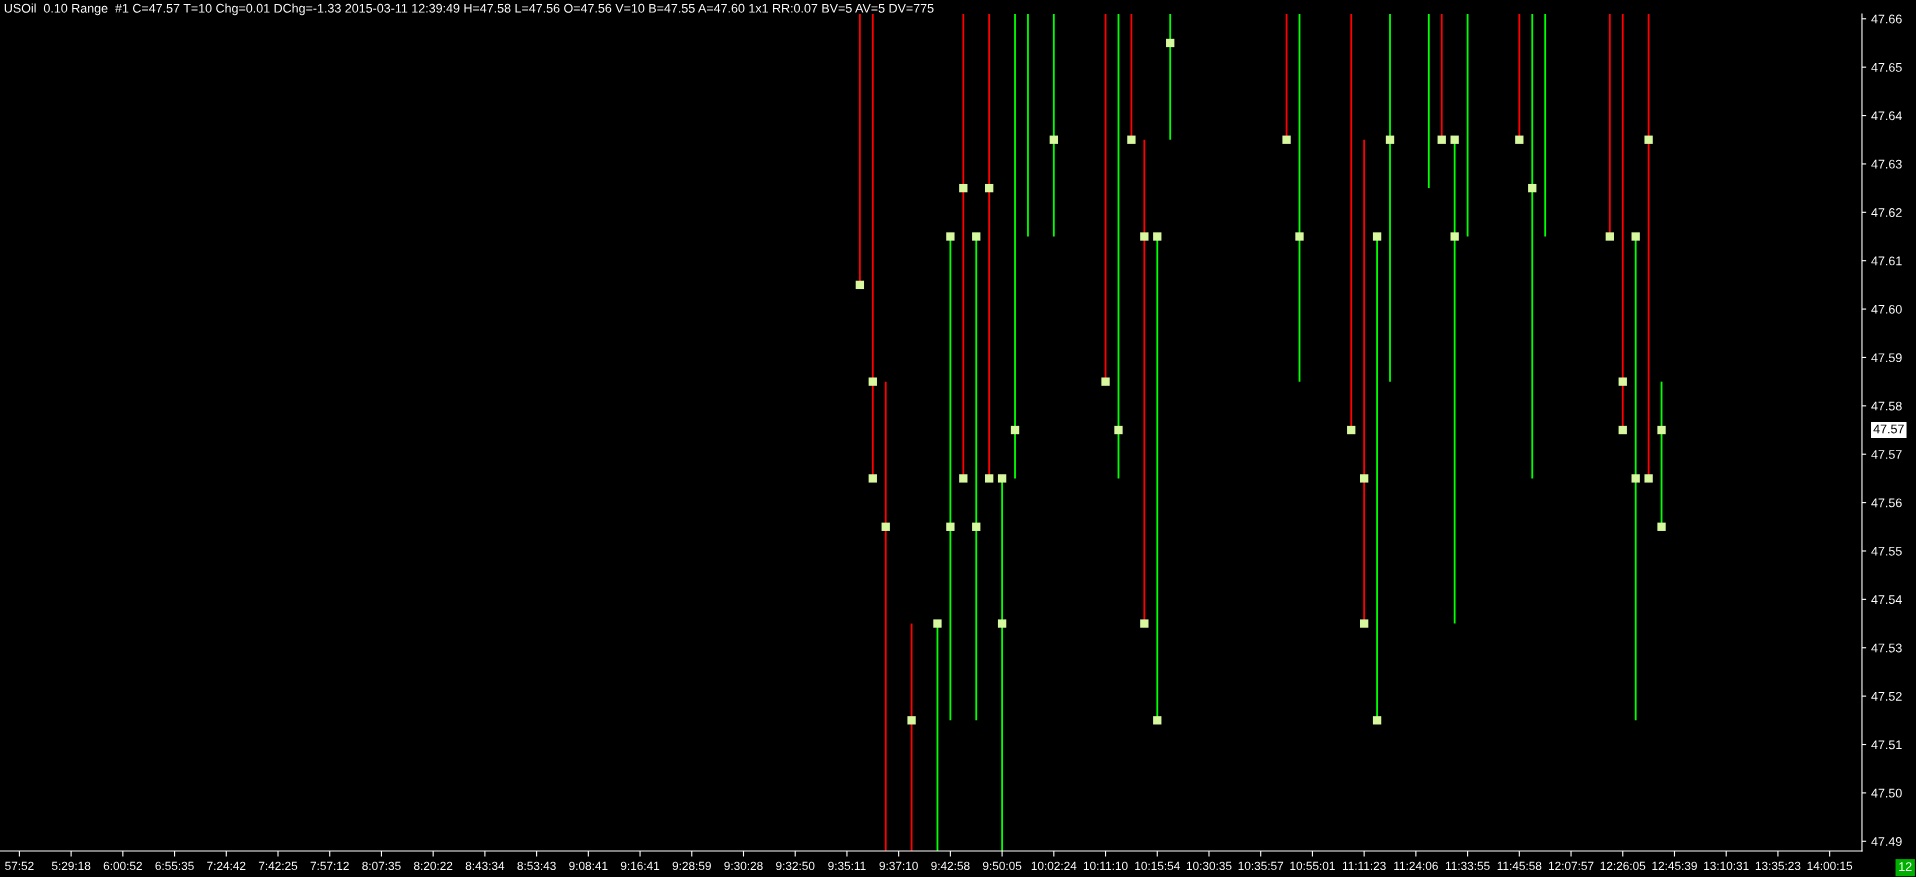 This screenshot has width=1916, height=877. I want to click on x-tick-label: 12:26:05, so click(1623, 866).